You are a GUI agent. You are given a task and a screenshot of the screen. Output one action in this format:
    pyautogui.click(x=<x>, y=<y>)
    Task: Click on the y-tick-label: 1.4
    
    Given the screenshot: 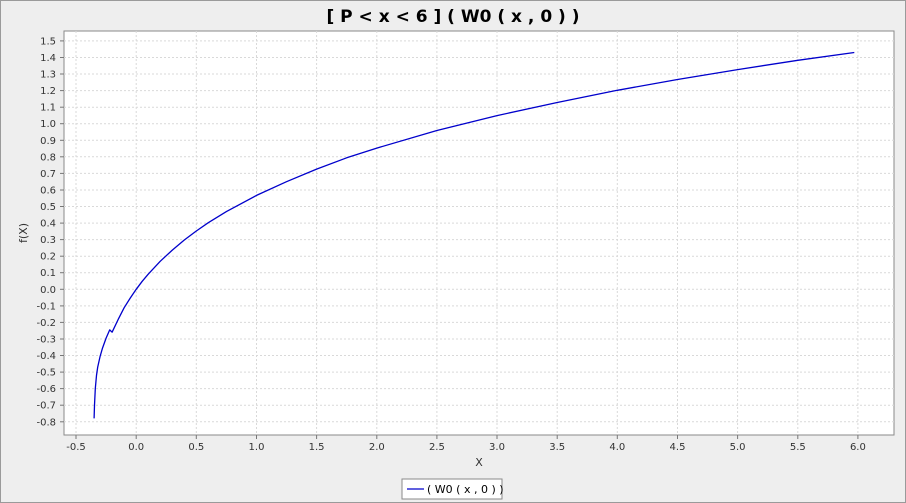 What is the action you would take?
    pyautogui.click(x=48, y=58)
    